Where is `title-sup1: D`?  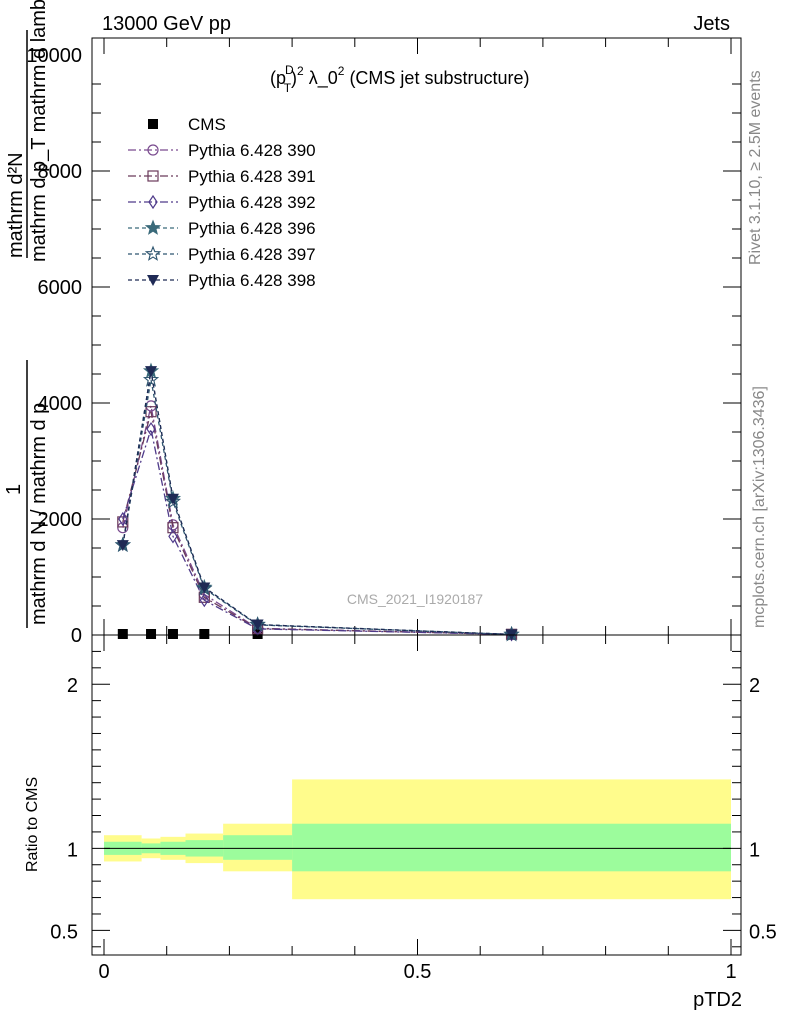
title-sup1: D is located at coordinates (289, 70).